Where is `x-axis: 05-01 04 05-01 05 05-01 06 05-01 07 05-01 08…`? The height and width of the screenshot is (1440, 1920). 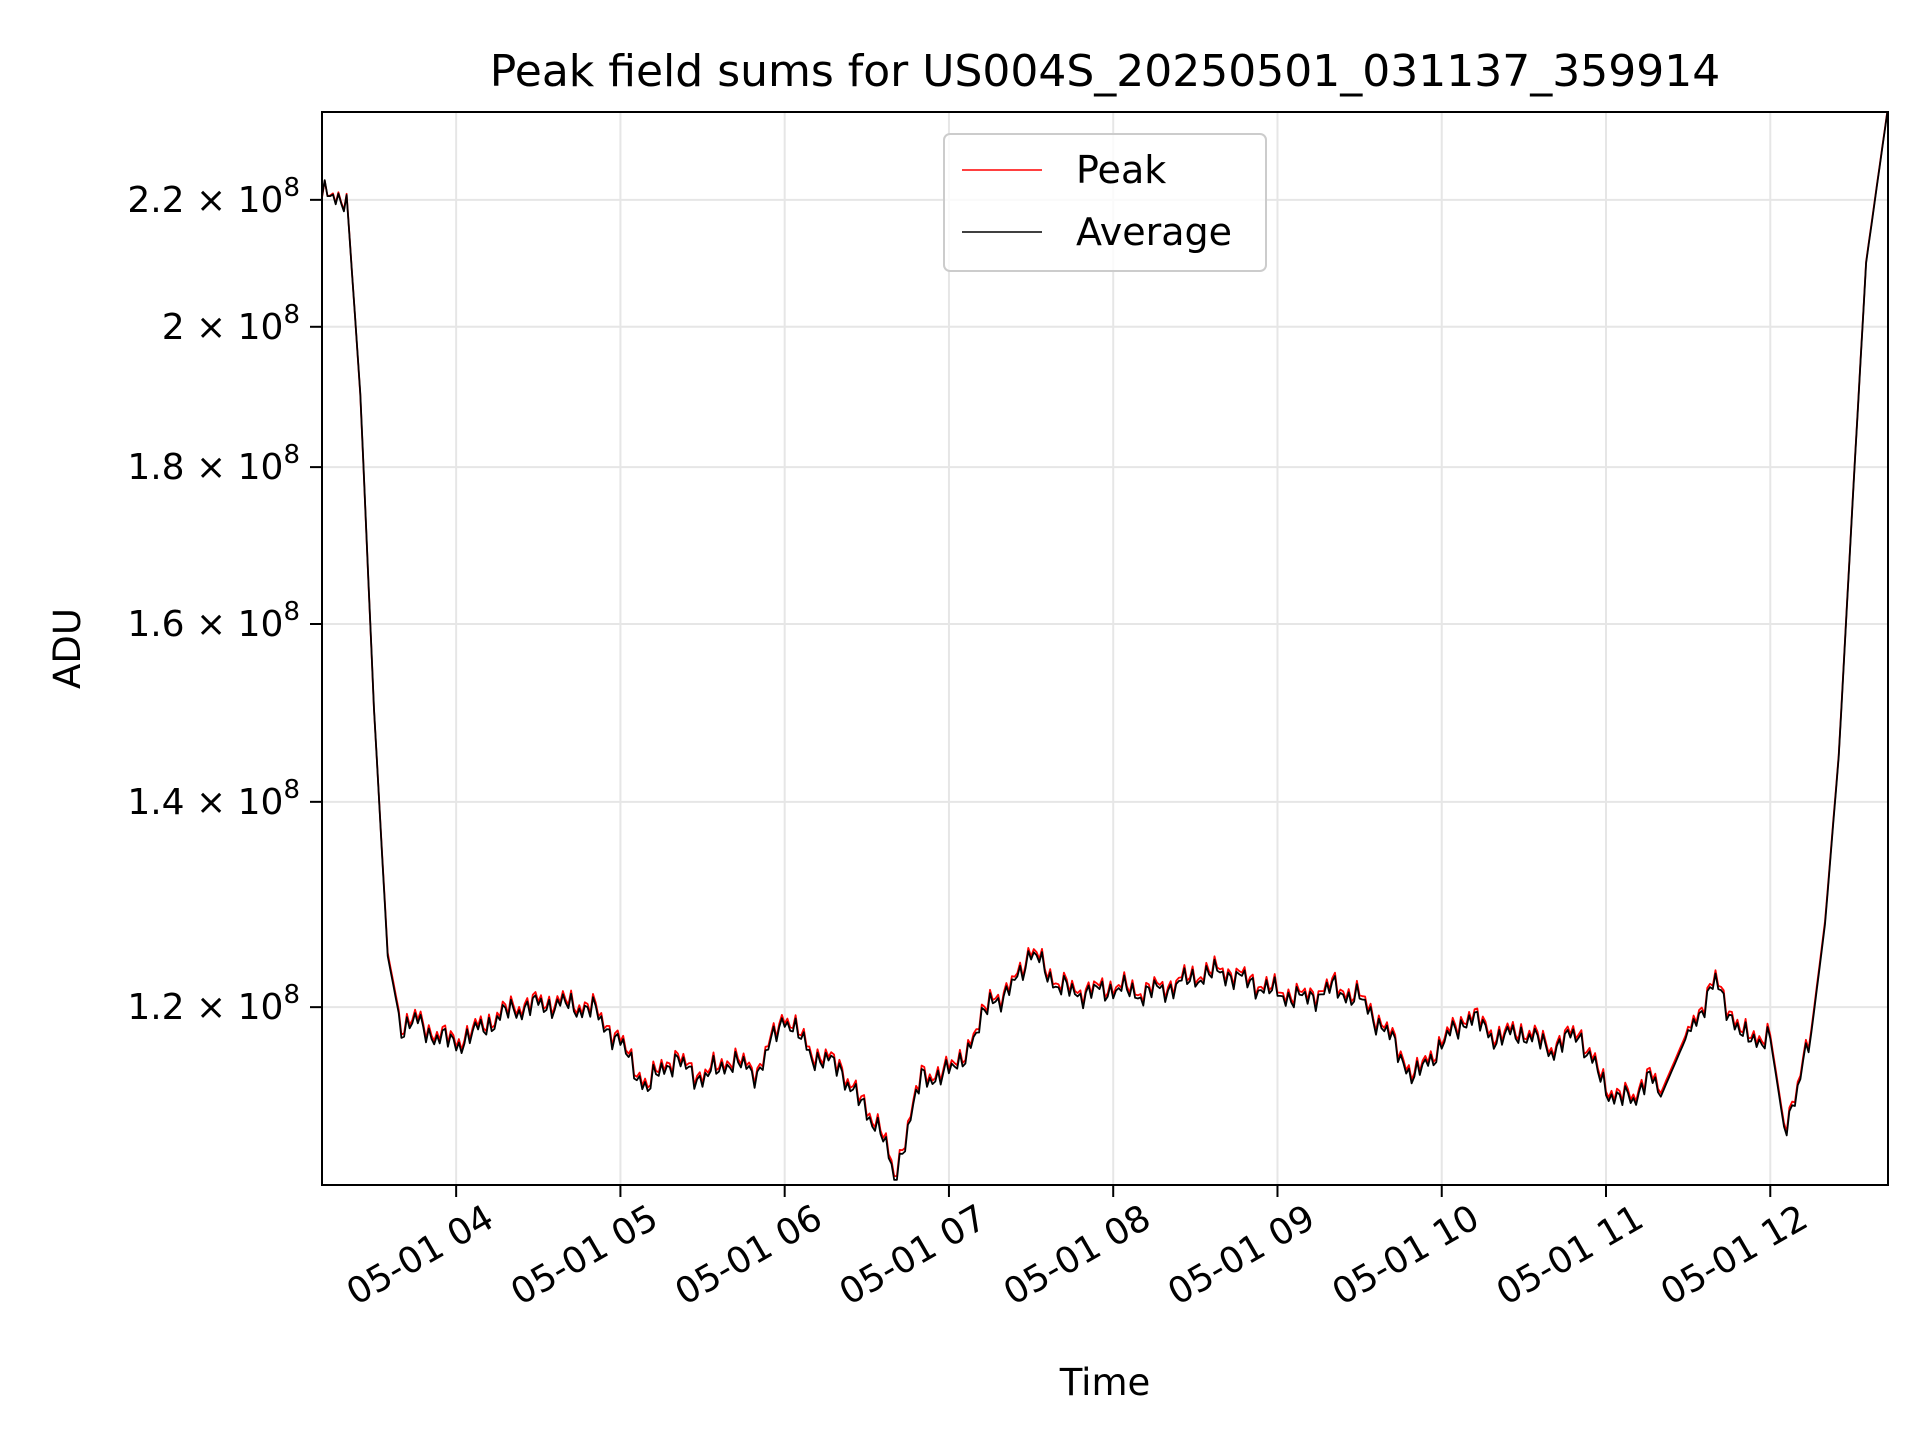 x-axis: 05-01 04 05-01 05 05-01 06 05-01 07 05-01 08… is located at coordinates (1077, 1249).